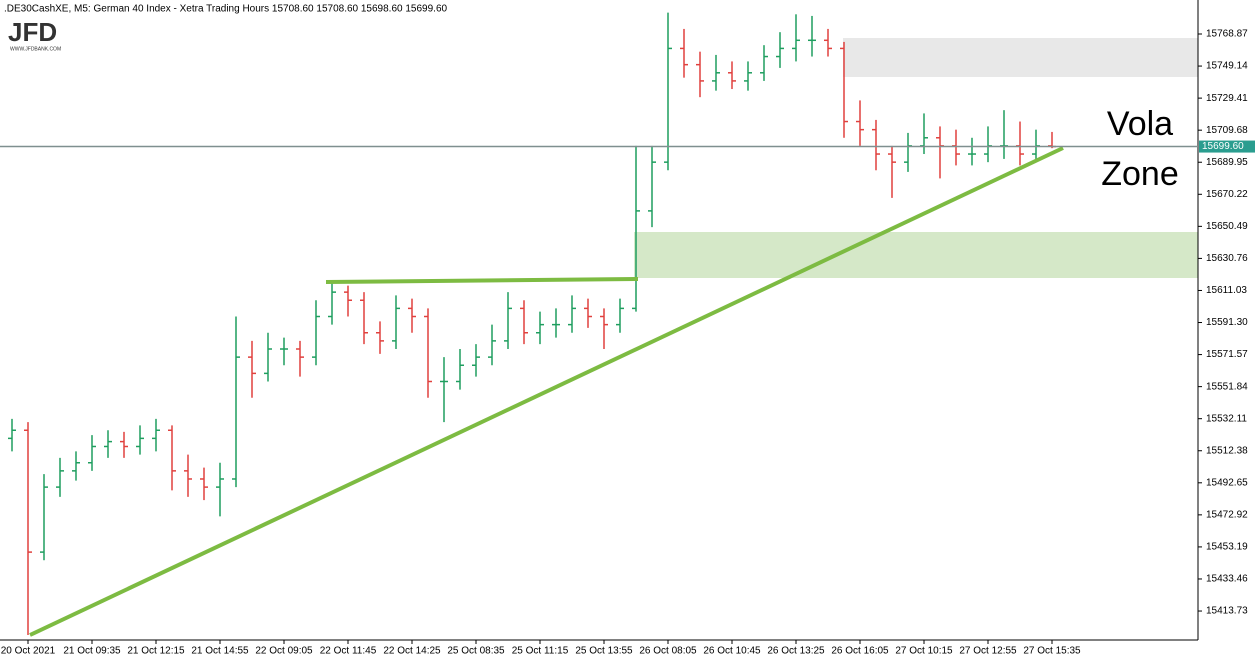  Describe the element at coordinates (1227, 450) in the screenshot. I see `y-tick-label: 15512.38` at that location.